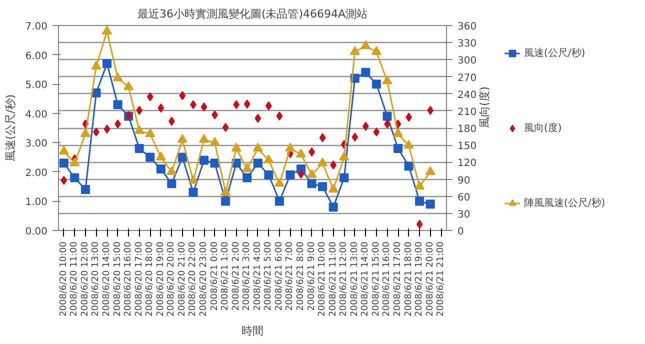  What do you see at coordinates (467, 78) in the screenshot?
I see `y2-tick-label: 270` at bounding box center [467, 78].